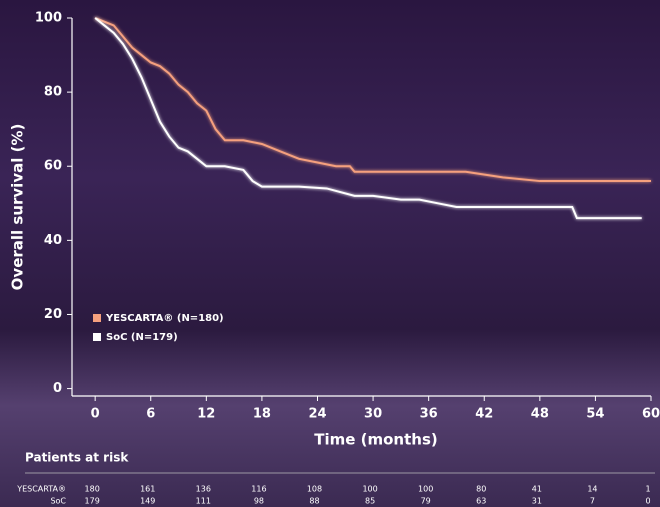 Image resolution: width=660 pixels, height=507 pixels. I want to click on risk-count: 111, so click(203, 501).